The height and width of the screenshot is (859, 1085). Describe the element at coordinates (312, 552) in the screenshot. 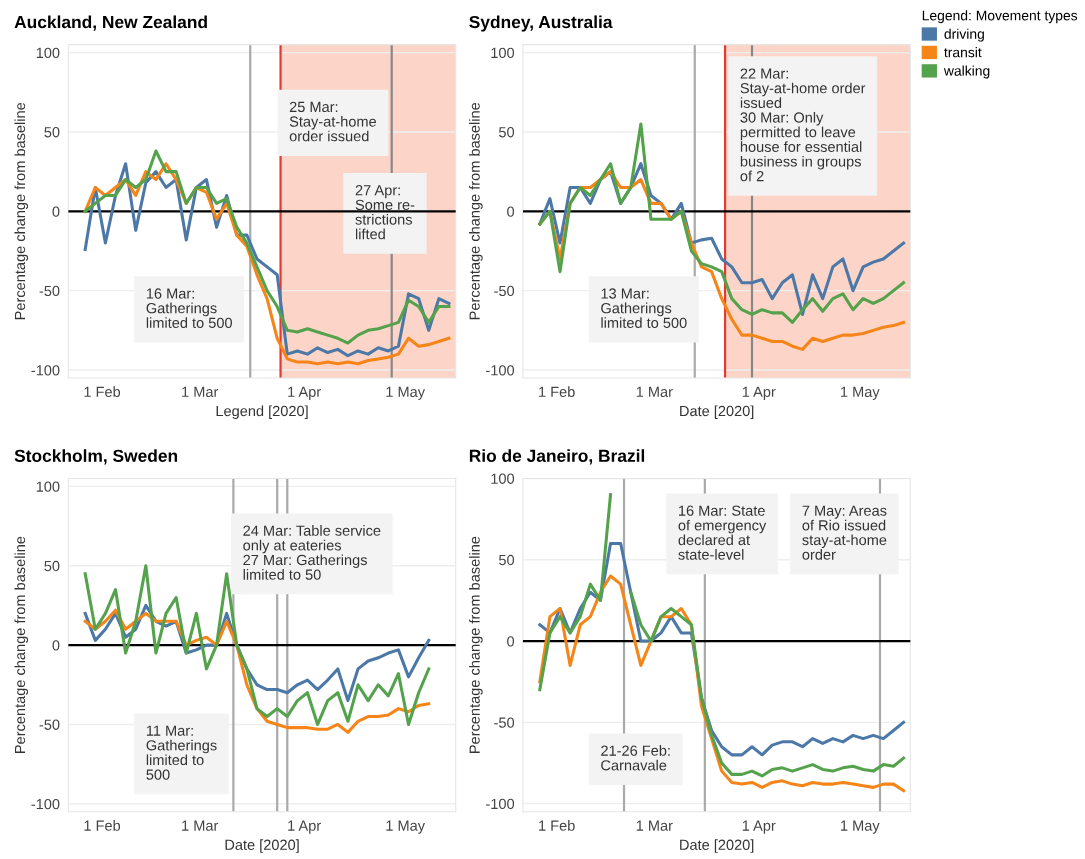

I see `annotation: 24 Mar: Table service only at eateries 27 Mar: Gatherings limited to 50` at that location.